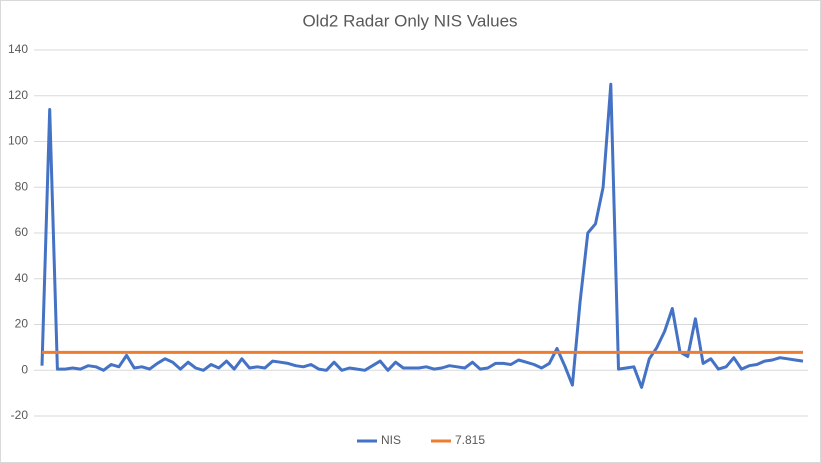 The width and height of the screenshot is (821, 463). What do you see at coordinates (470, 440) in the screenshot?
I see `legend-label: 7.815` at bounding box center [470, 440].